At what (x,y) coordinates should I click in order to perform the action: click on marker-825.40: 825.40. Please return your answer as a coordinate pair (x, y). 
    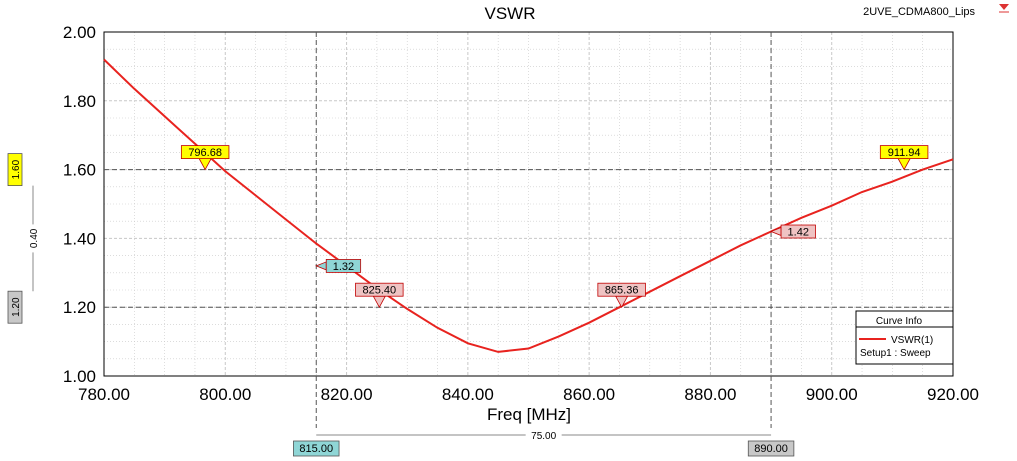
    Looking at the image, I should click on (379, 295).